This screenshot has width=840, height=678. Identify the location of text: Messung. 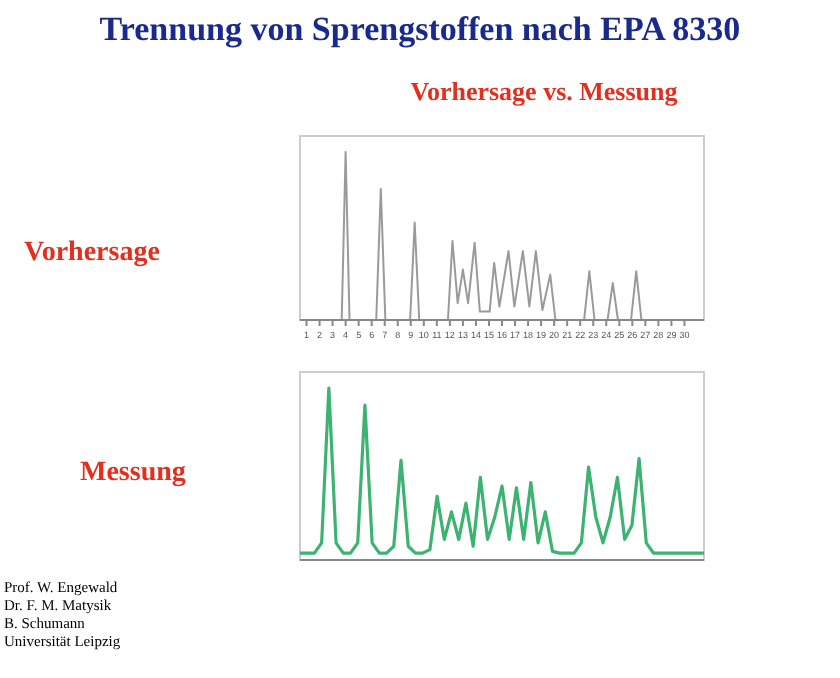
(133, 473).